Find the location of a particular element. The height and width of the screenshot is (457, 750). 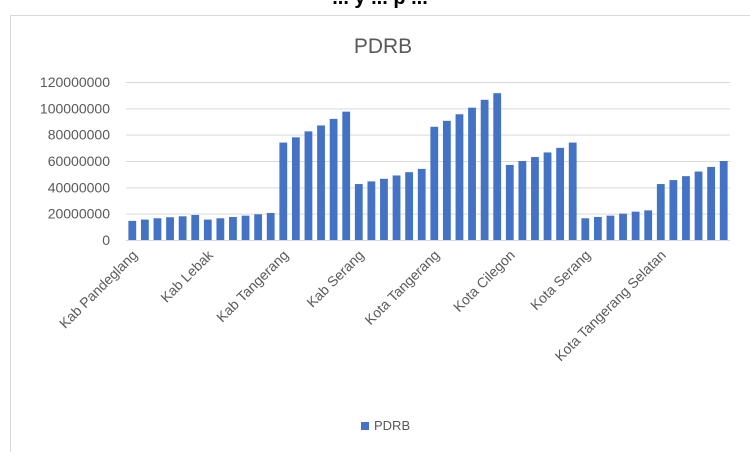

y-tick-label: 120000000 is located at coordinates (75, 82).